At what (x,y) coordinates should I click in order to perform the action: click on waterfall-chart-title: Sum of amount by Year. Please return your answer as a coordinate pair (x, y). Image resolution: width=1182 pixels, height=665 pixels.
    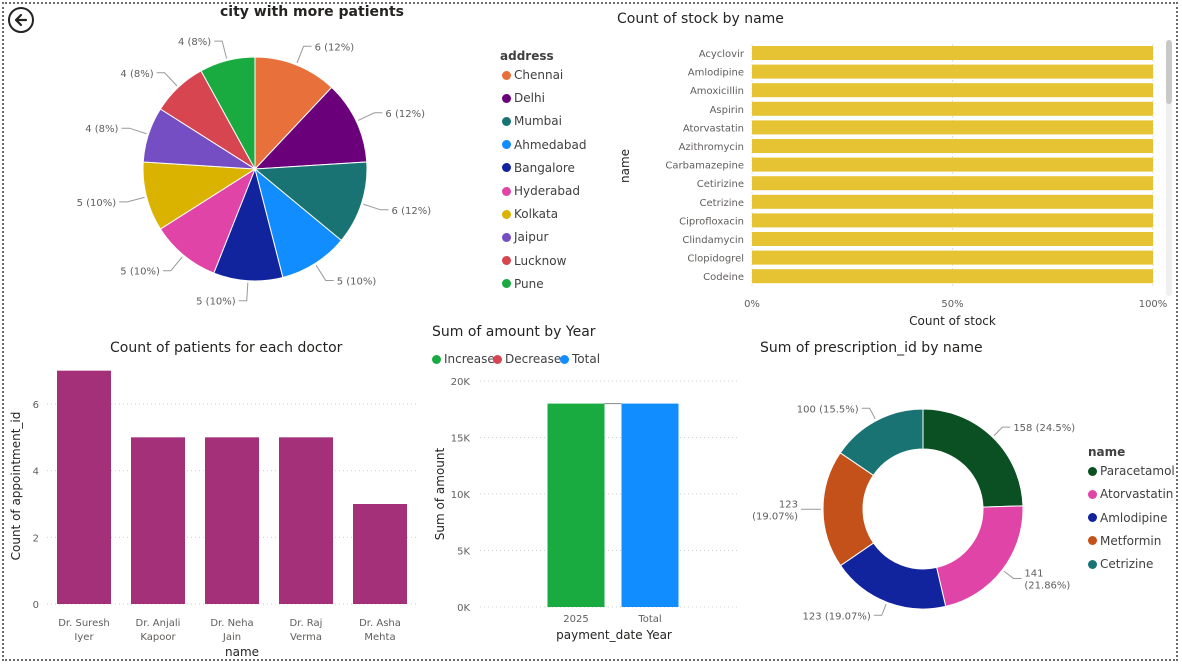
    Looking at the image, I should click on (514, 332).